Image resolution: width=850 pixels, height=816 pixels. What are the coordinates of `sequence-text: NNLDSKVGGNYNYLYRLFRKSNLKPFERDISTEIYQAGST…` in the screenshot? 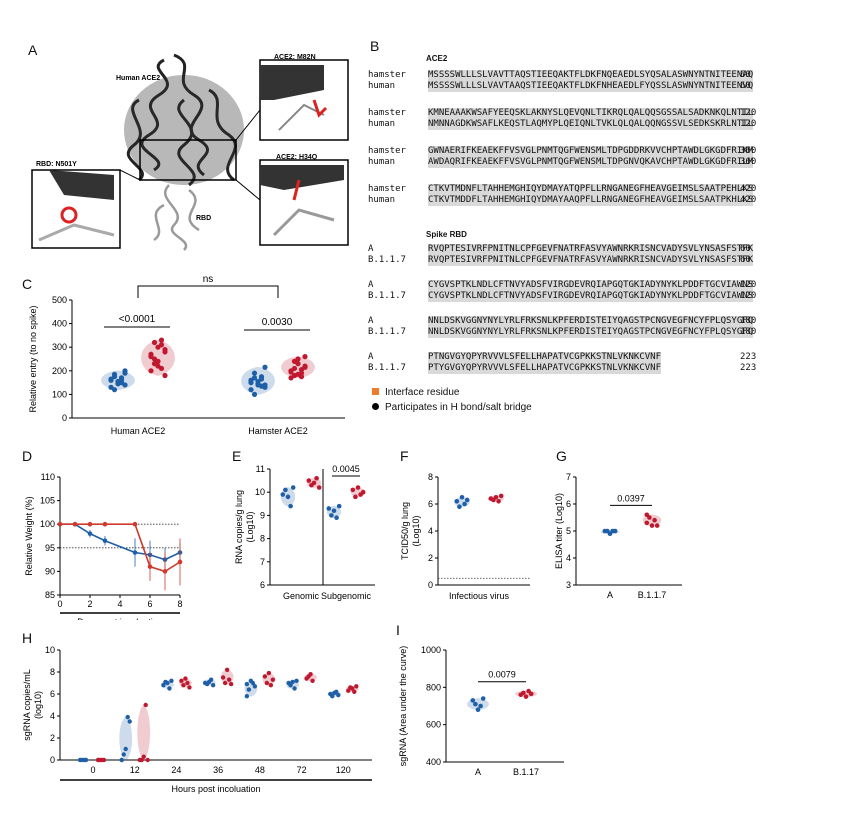 It's located at (591, 332).